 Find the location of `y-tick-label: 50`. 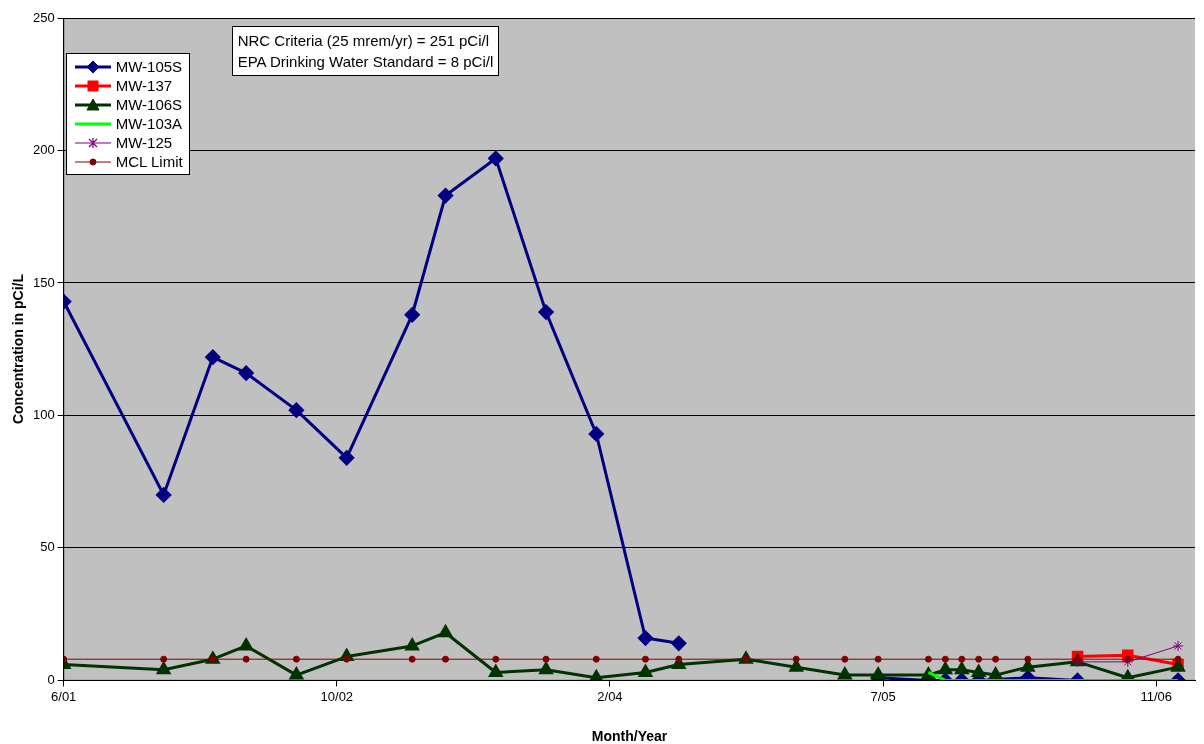

y-tick-label: 50 is located at coordinates (47, 547).